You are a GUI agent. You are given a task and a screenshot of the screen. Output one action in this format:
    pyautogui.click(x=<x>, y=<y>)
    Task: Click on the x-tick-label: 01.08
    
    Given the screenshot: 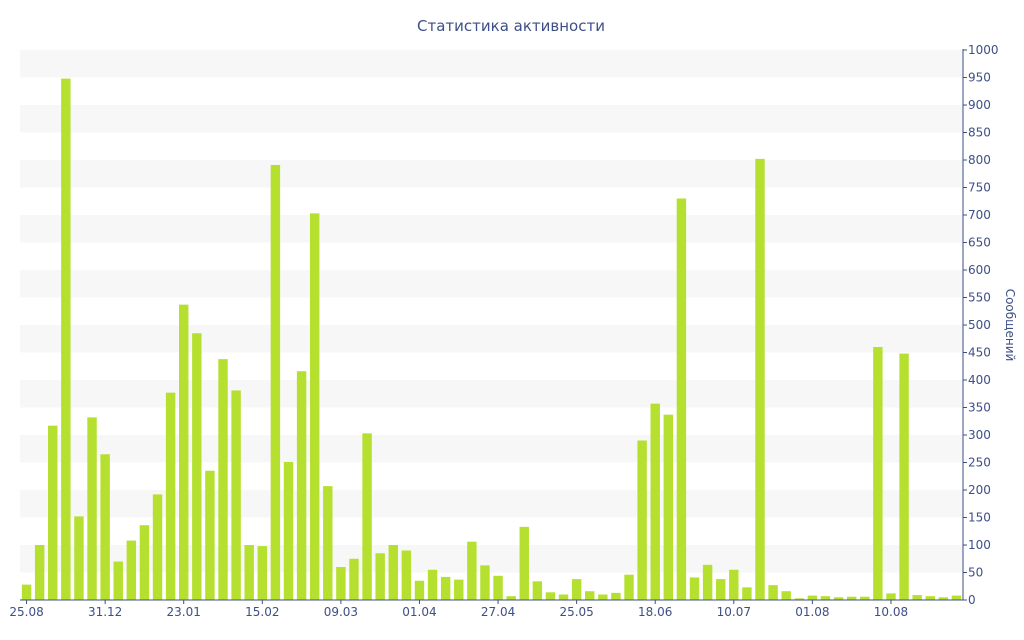 What is the action you would take?
    pyautogui.click(x=812, y=612)
    